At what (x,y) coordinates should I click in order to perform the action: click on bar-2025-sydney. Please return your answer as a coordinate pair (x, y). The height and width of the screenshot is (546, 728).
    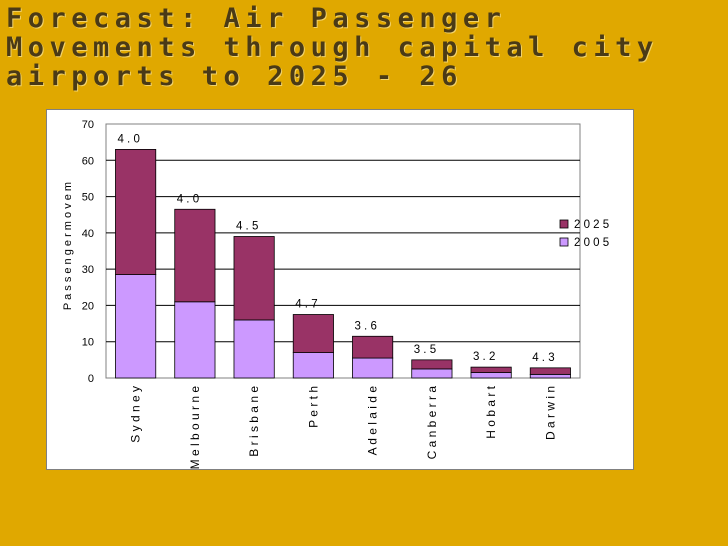
    Looking at the image, I should click on (136, 212).